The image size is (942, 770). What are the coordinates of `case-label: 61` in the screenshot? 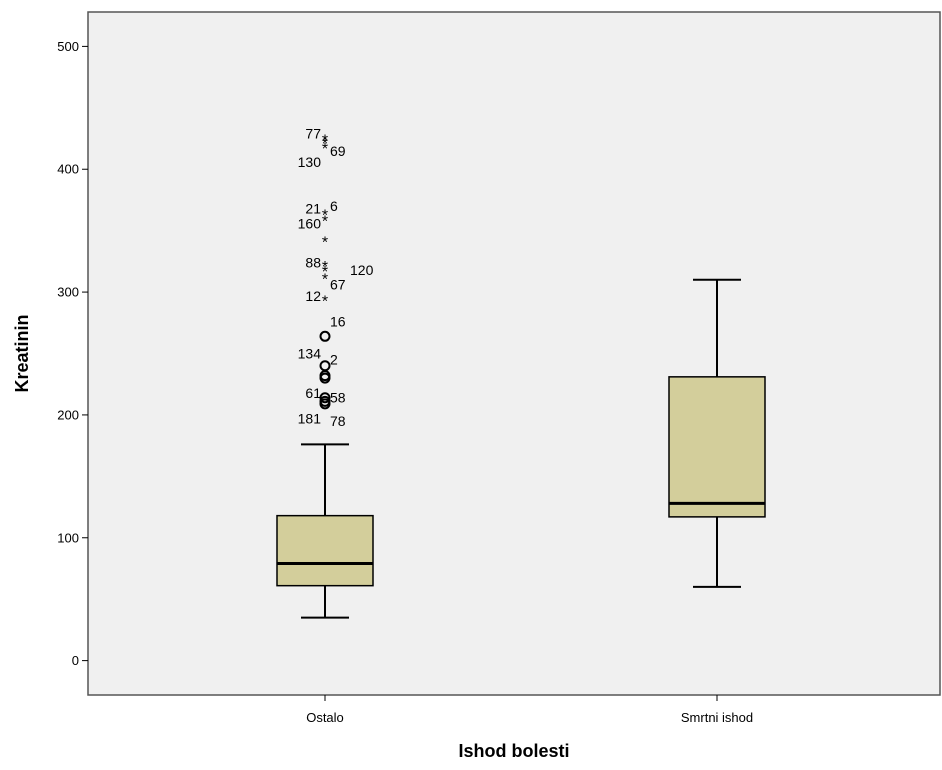 It's located at (313, 393).